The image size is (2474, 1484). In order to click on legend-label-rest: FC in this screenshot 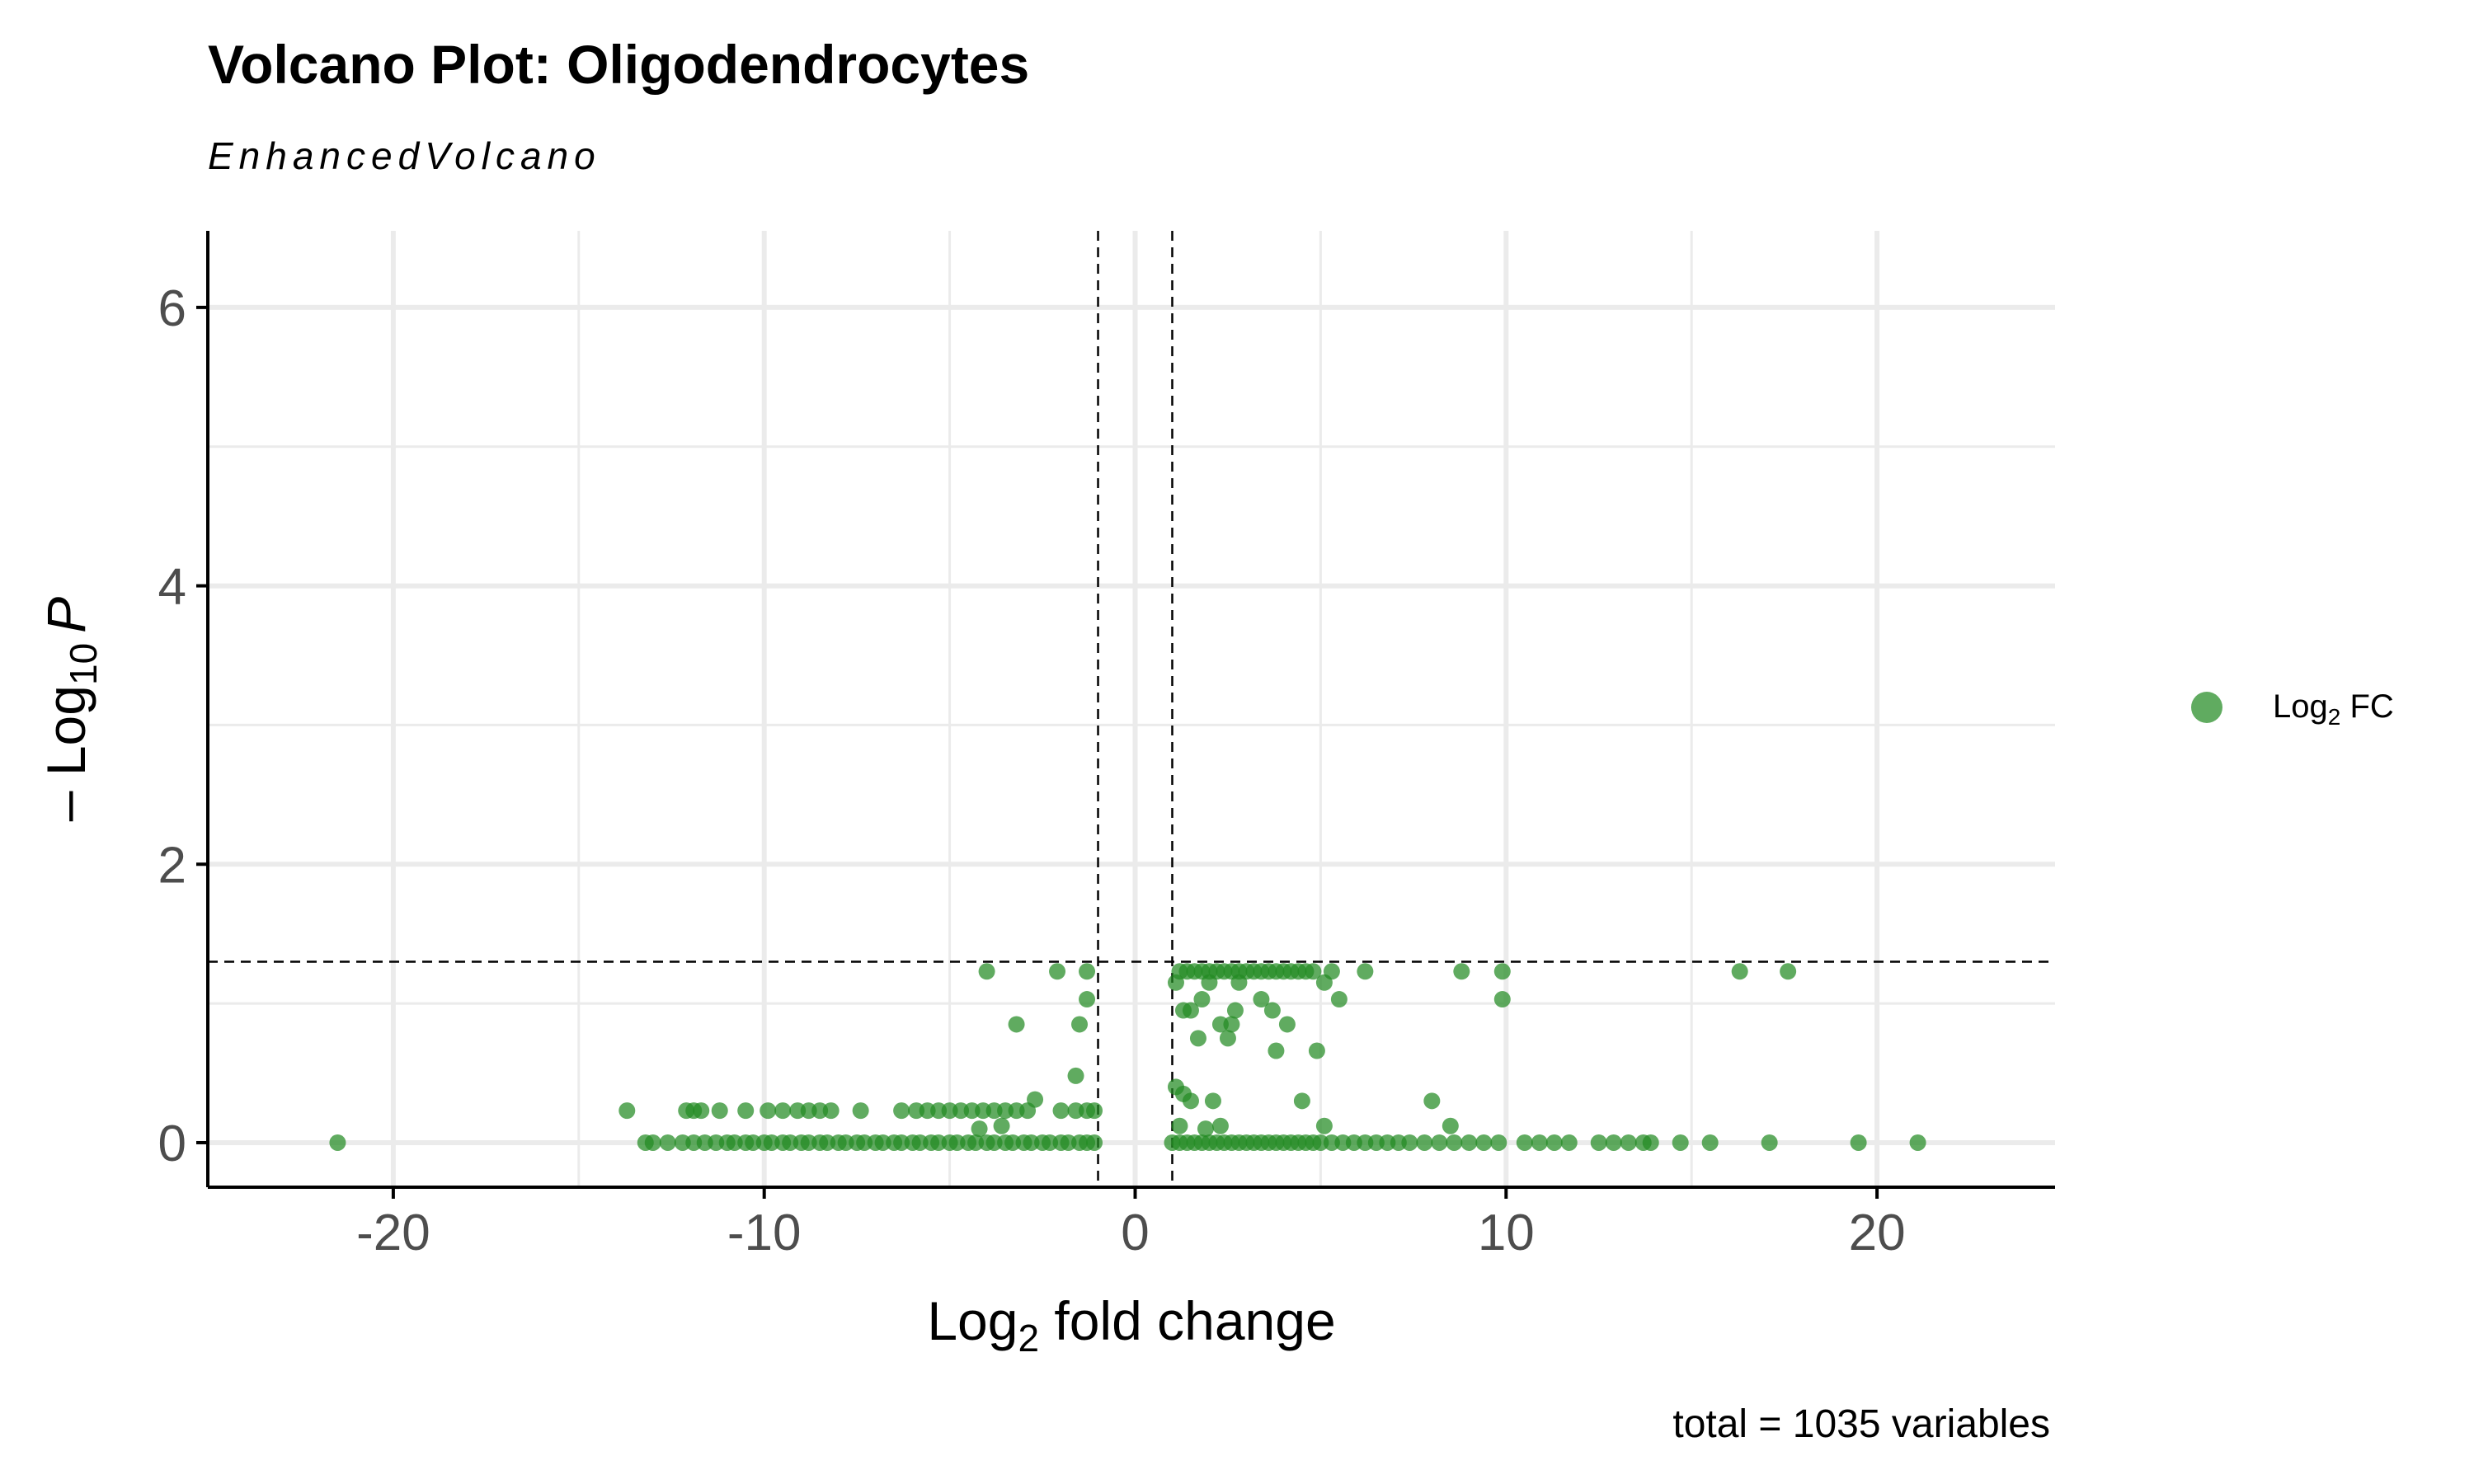, I will do `click(2366, 706)`.